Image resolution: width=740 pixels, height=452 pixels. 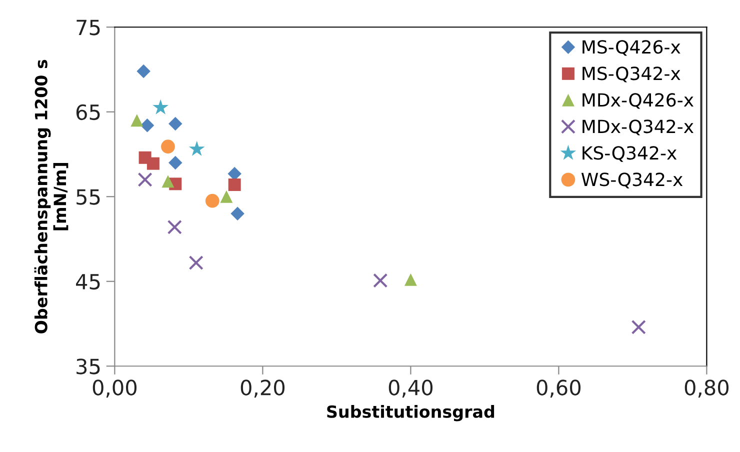 What do you see at coordinates (638, 101) in the screenshot?
I see `legend-label: MDx-Q426-x` at bounding box center [638, 101].